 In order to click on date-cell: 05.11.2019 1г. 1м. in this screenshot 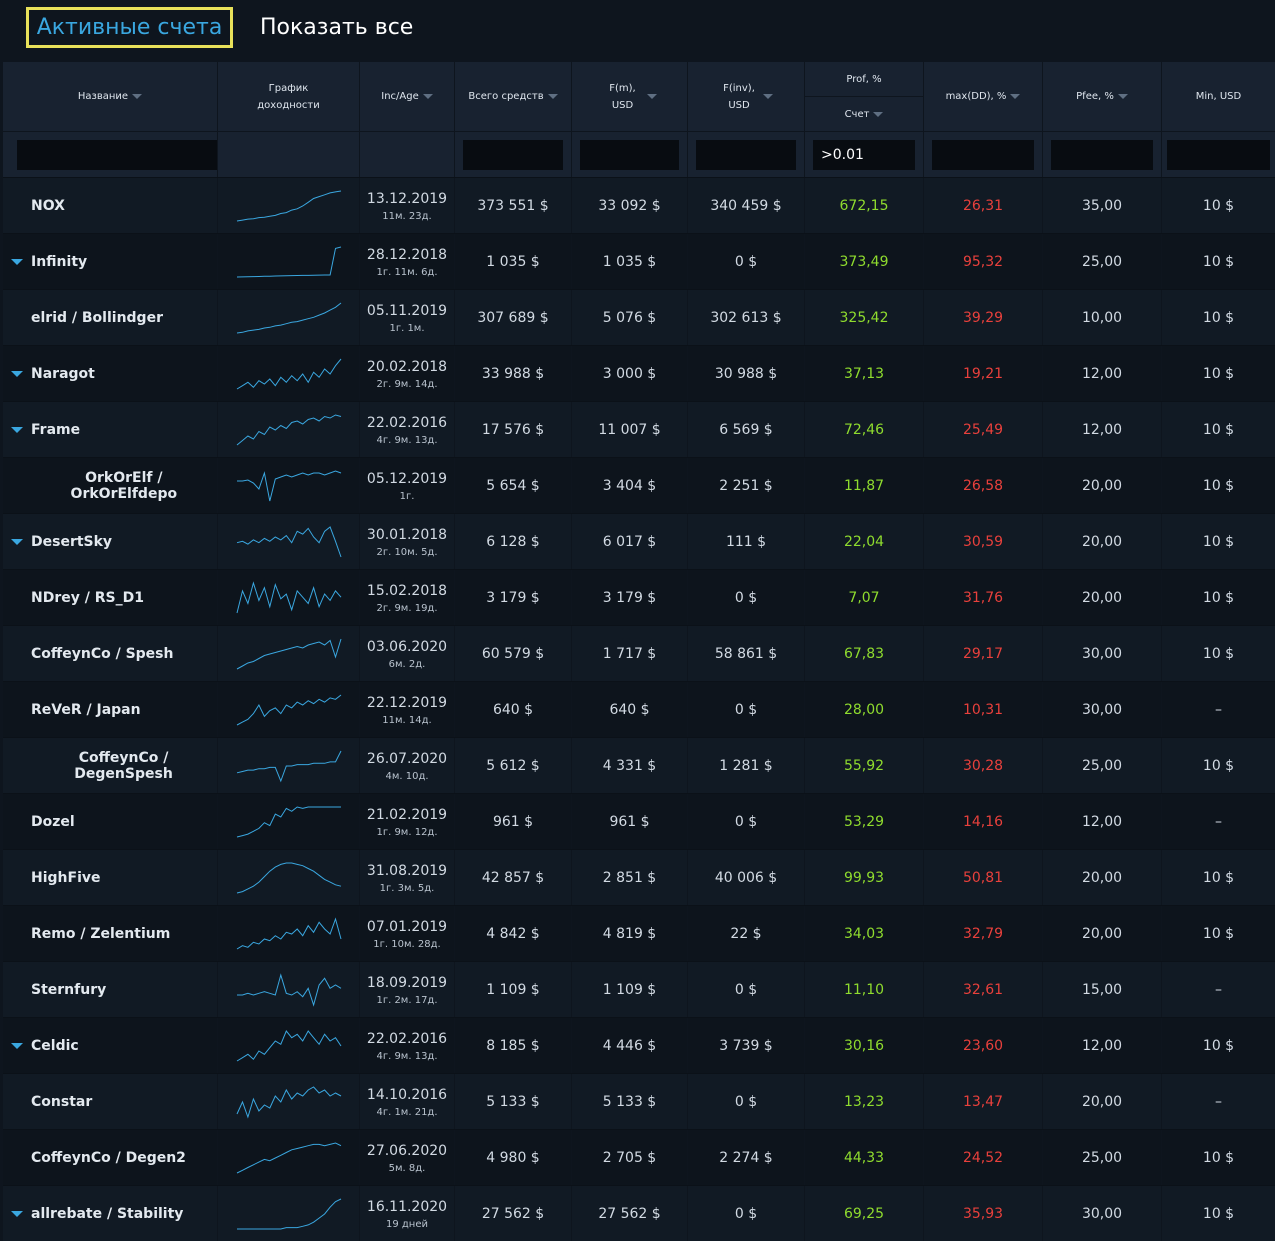, I will do `click(407, 317)`.